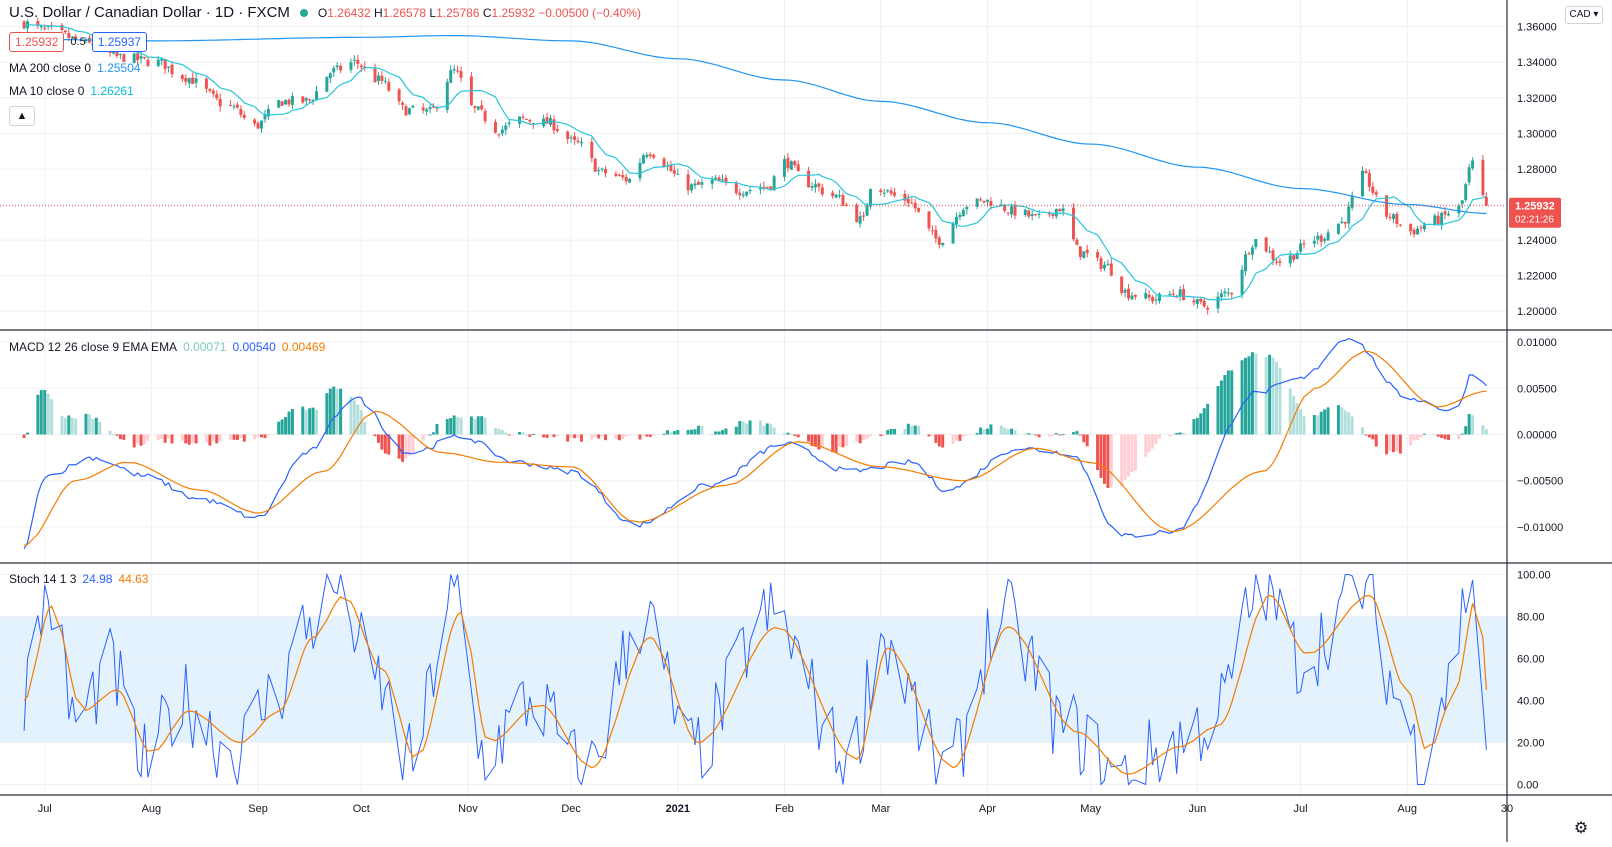 This screenshot has width=1612, height=847. What do you see at coordinates (71, 91) in the screenshot?
I see `ma10-legend: MA 10 close 0 1.26261` at bounding box center [71, 91].